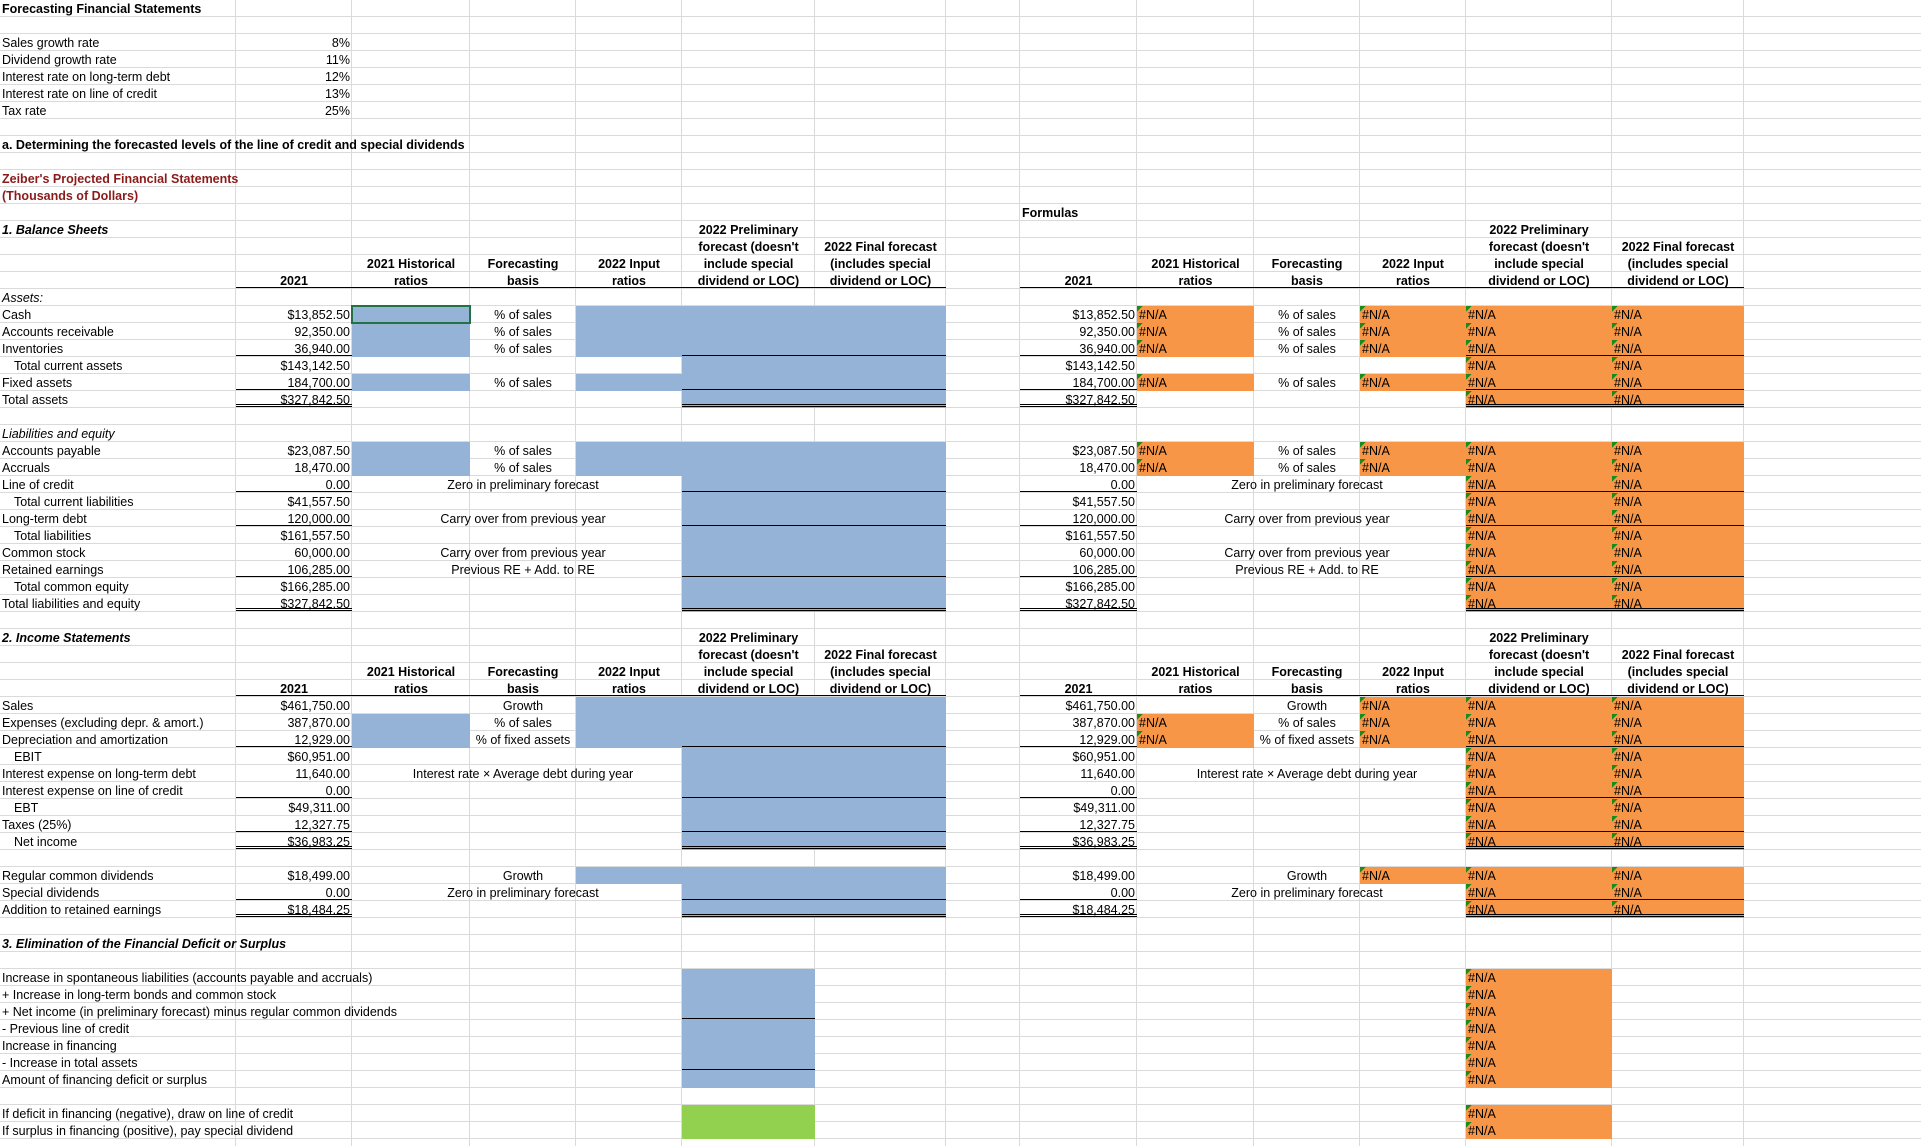 This screenshot has height=1146, width=1921. Describe the element at coordinates (315, 706) in the screenshot. I see `cell: $461,750.00` at that location.